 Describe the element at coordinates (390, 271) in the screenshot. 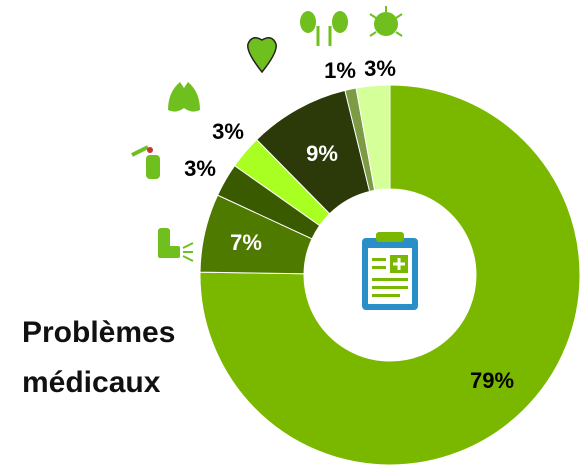

I see `clipboard-icon` at that location.